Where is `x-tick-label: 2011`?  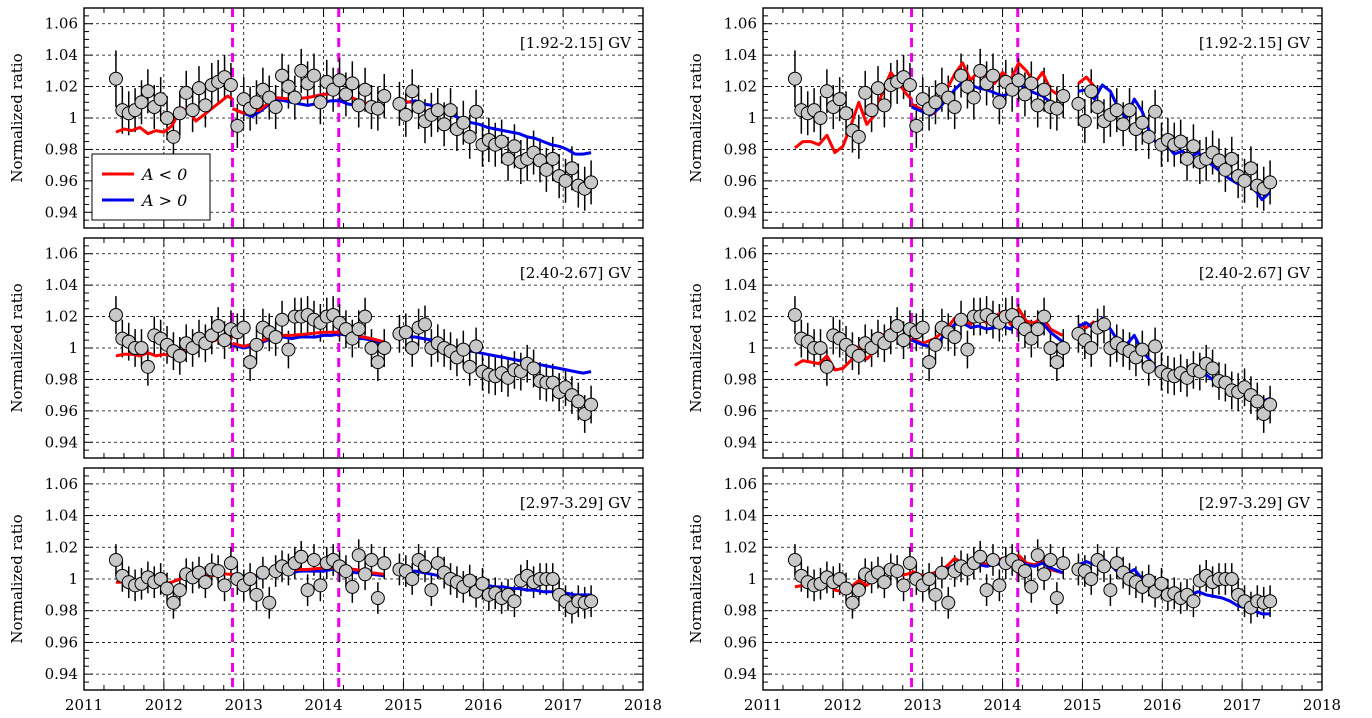 x-tick-label: 2011 is located at coordinates (84, 705).